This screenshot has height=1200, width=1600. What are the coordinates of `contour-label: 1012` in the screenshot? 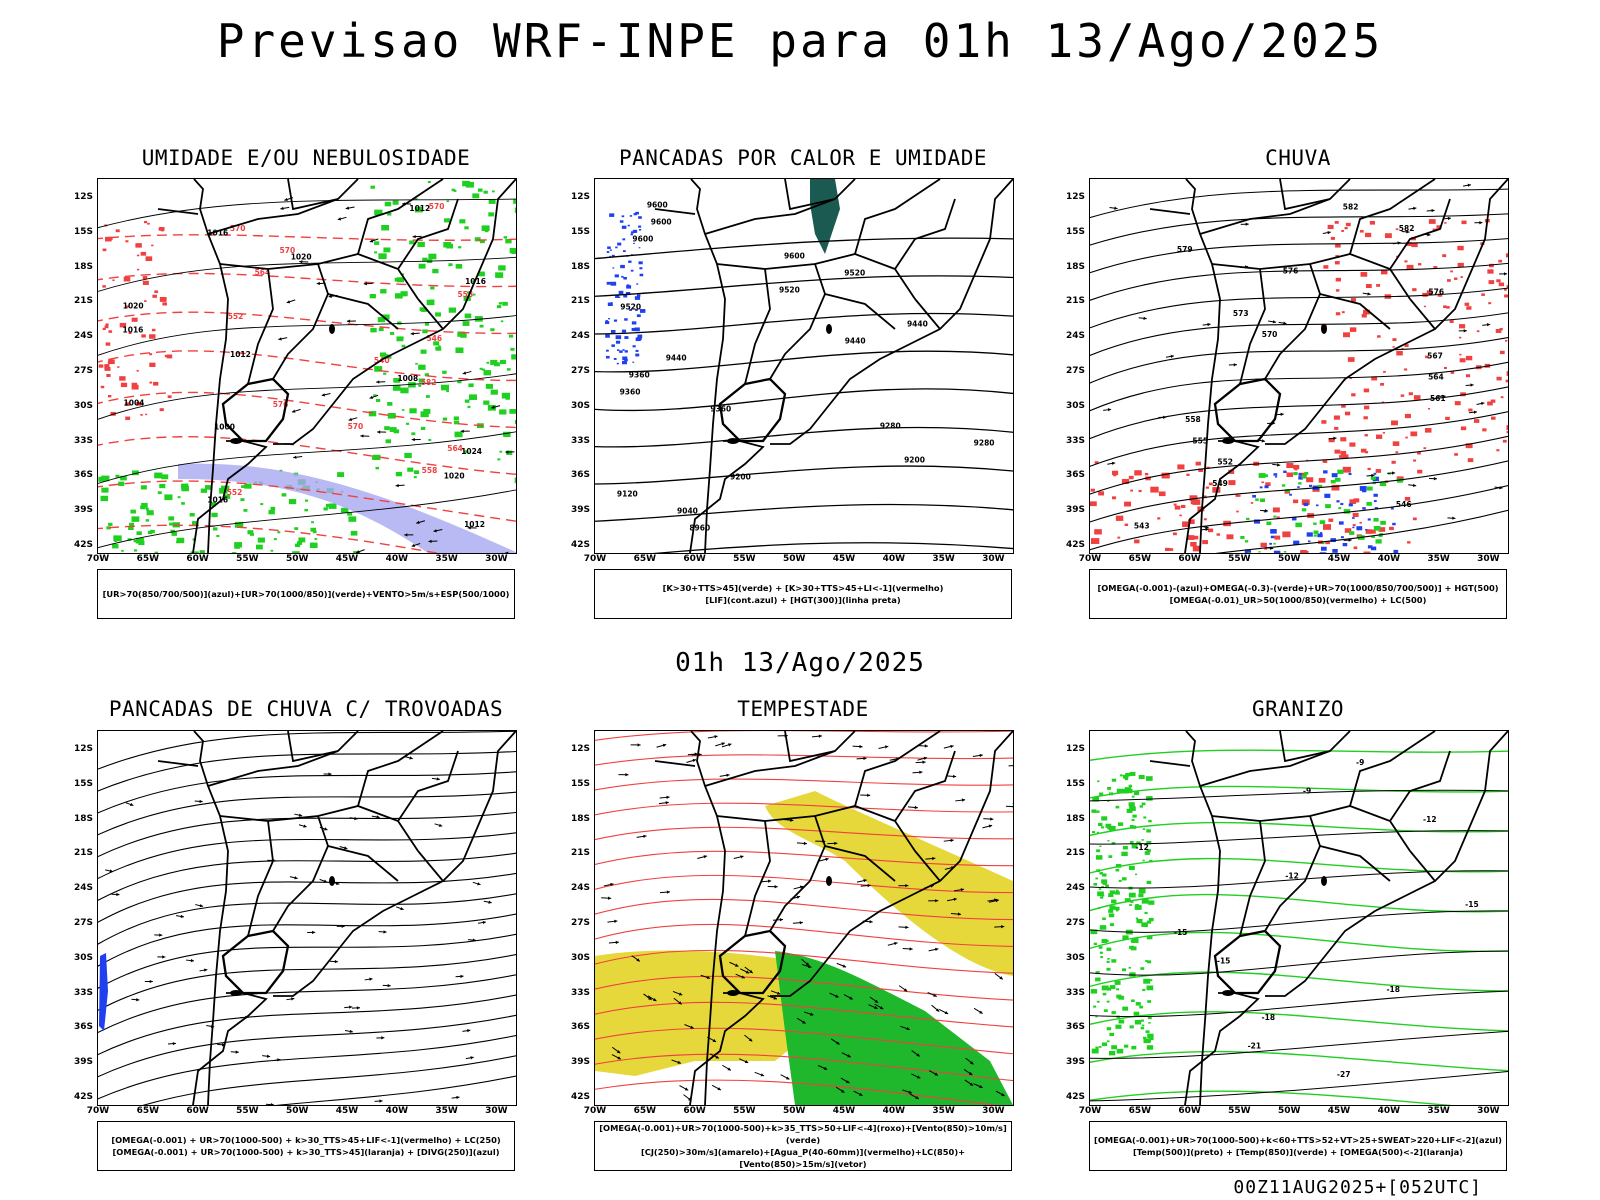 It's located at (474, 524).